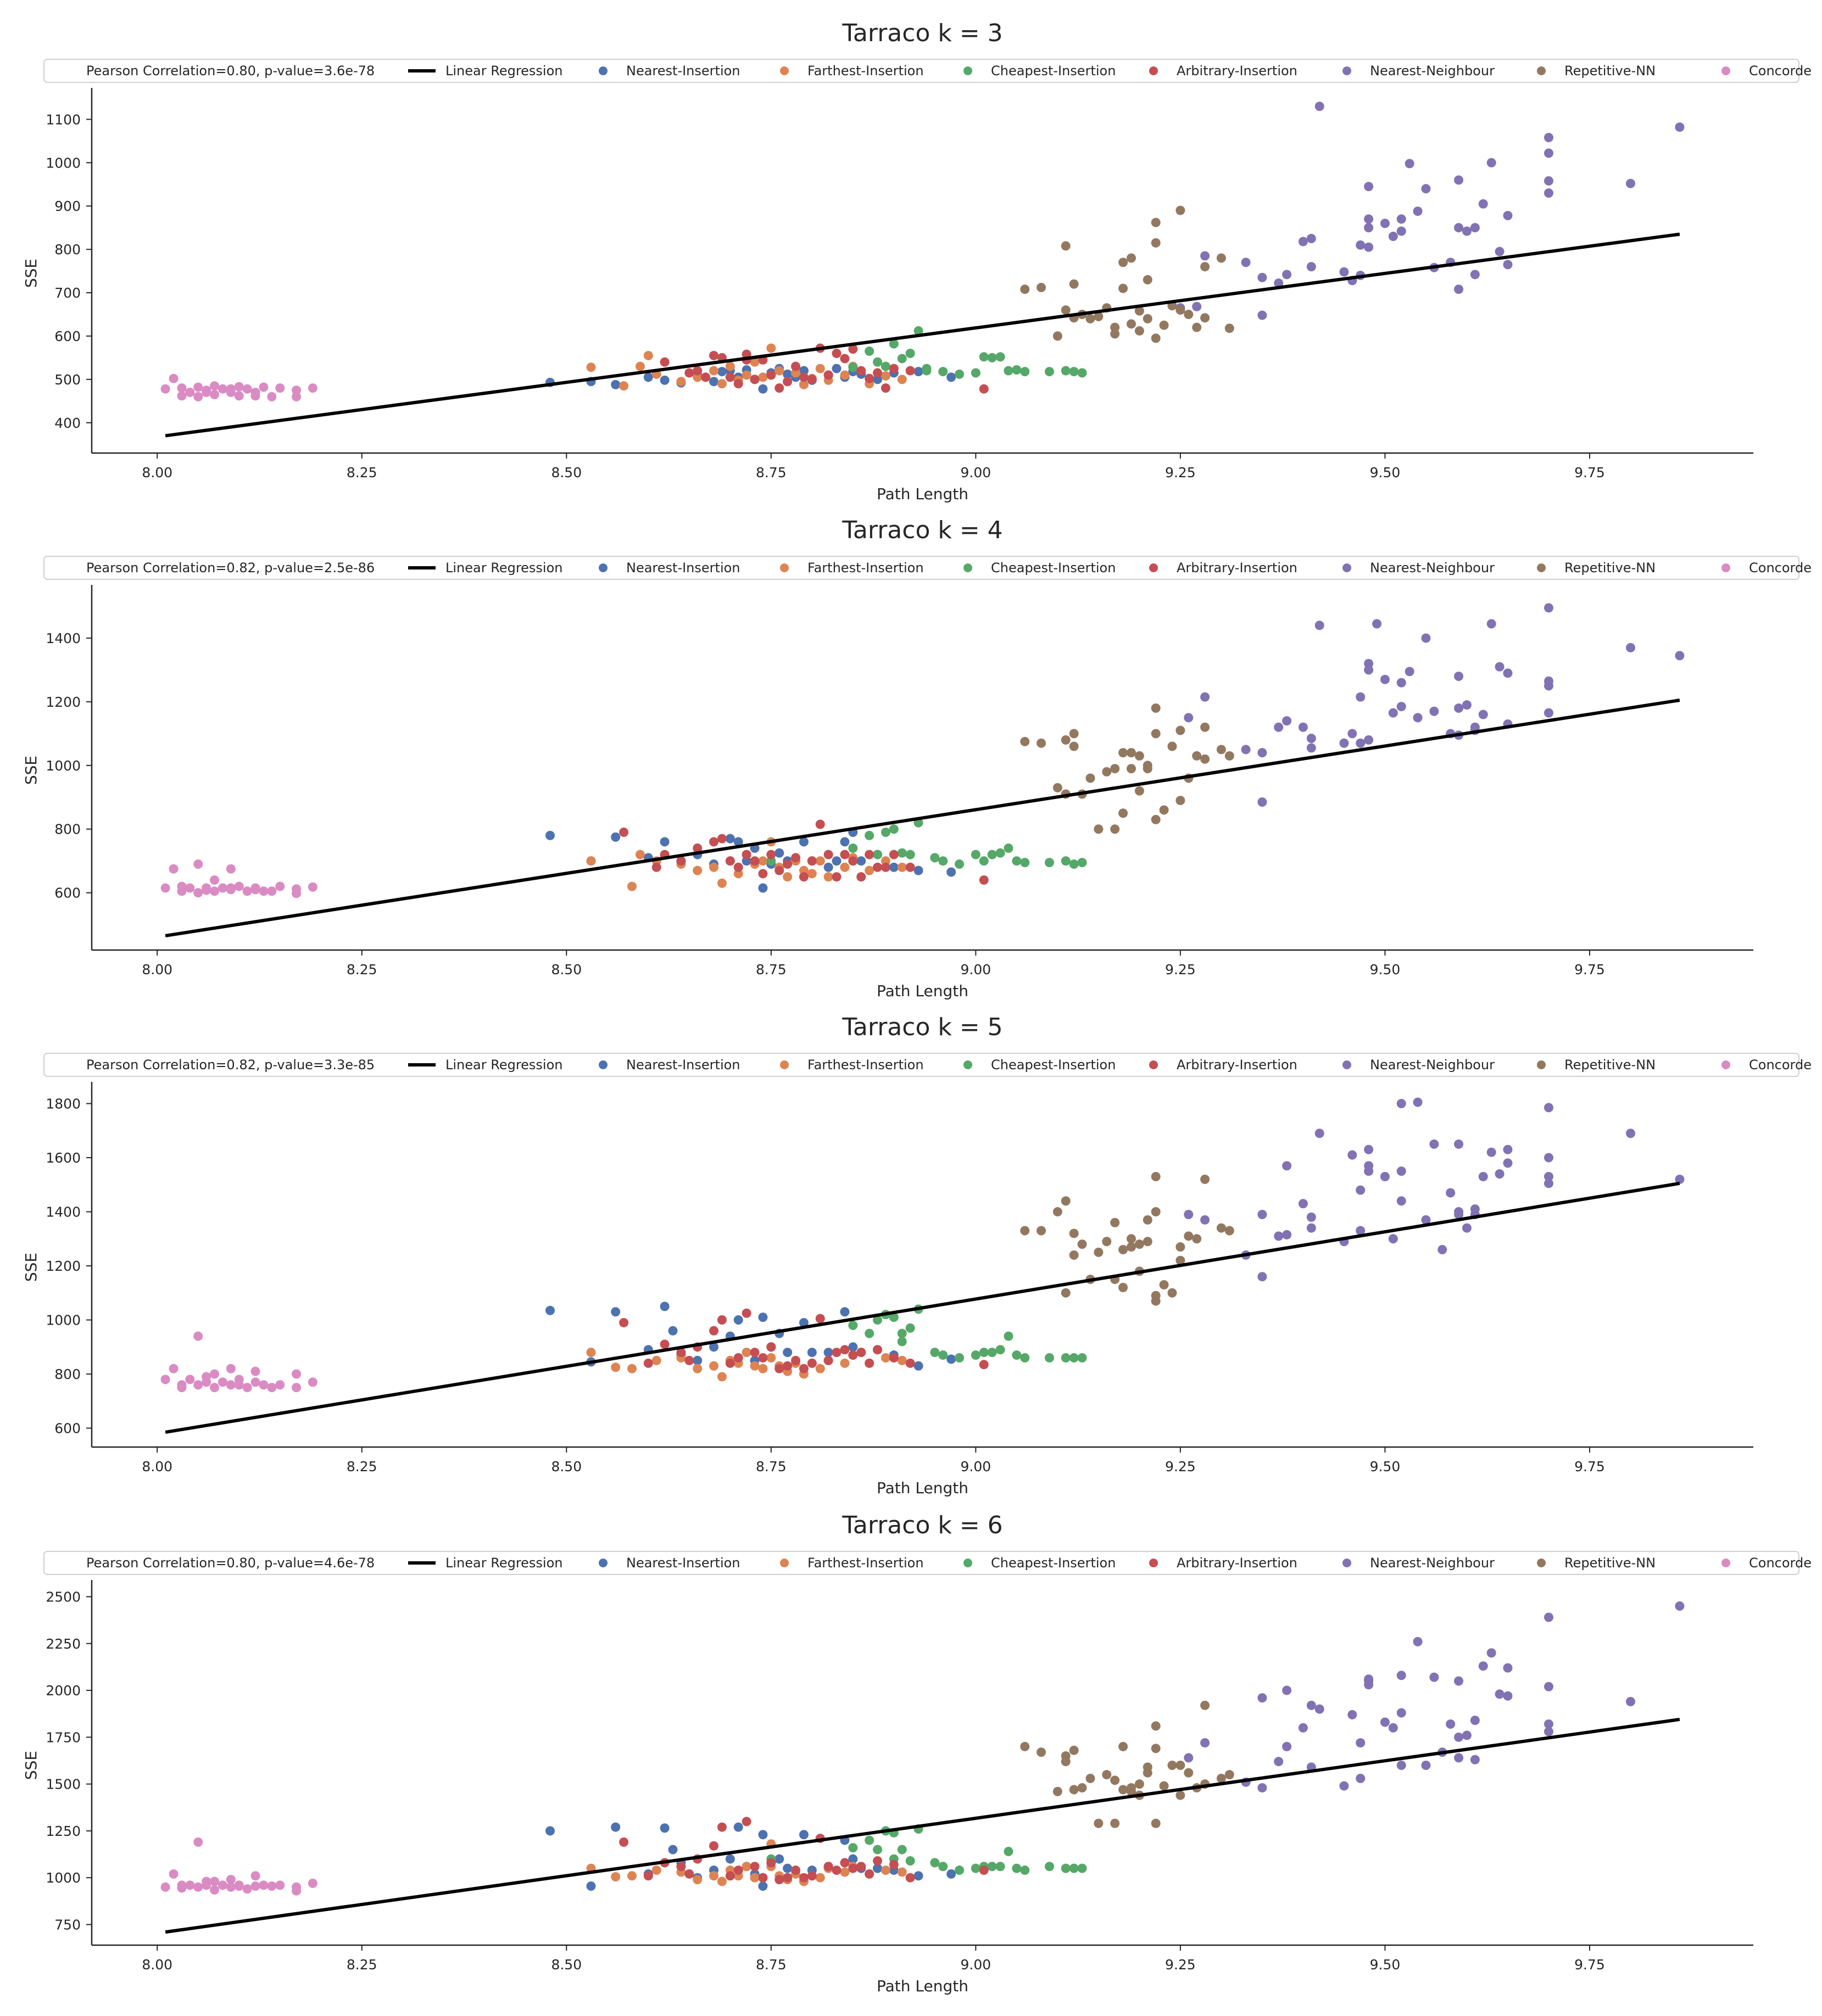 The height and width of the screenshot is (2016, 1822). I want to click on legend-marker-repetitive-nn, so click(1542, 567).